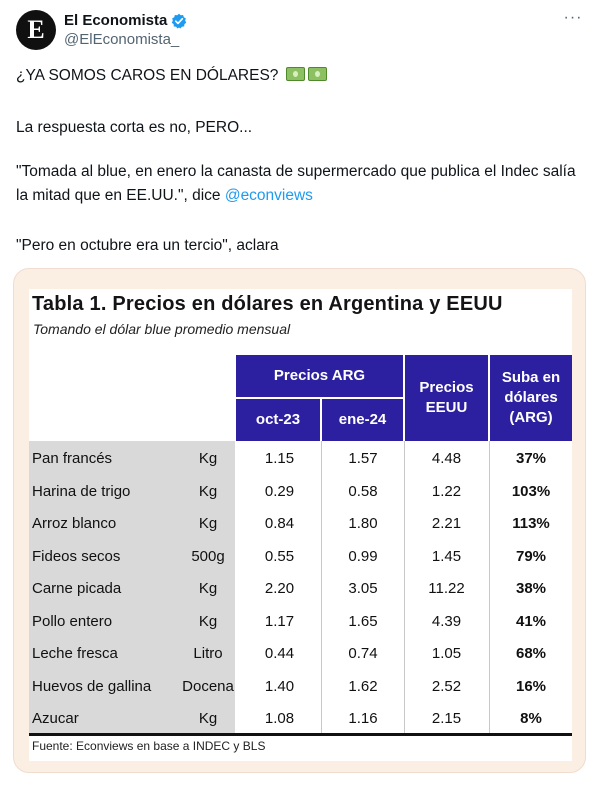  Describe the element at coordinates (162, 329) in the screenshot. I see `table-subtitle: Tomando el dólar blue promedio mensual` at that location.